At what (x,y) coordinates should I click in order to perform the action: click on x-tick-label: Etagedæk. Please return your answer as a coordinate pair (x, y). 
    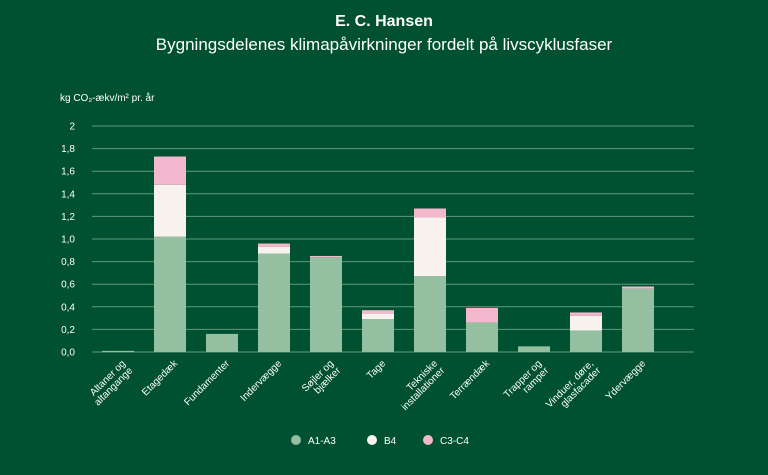
    Looking at the image, I should click on (160, 378).